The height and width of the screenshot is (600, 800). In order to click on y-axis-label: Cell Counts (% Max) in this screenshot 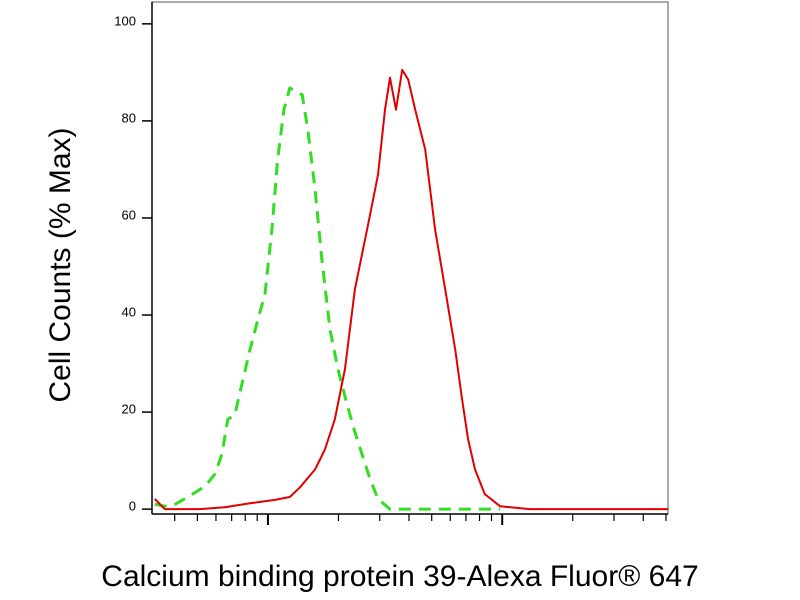, I will do `click(60, 264)`.